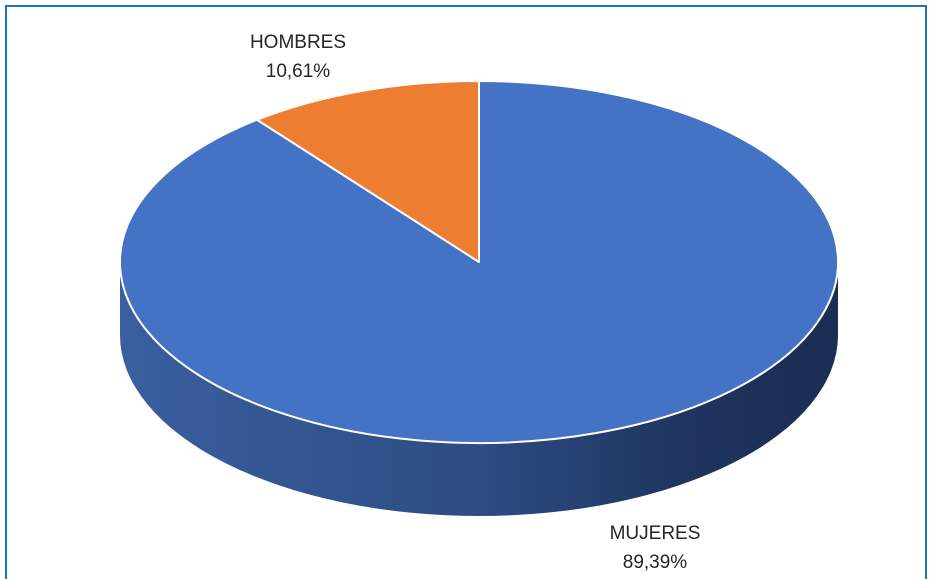 The image size is (936, 579). What do you see at coordinates (655, 562) in the screenshot?
I see `slice-label-mujeres-value: 89,39%` at bounding box center [655, 562].